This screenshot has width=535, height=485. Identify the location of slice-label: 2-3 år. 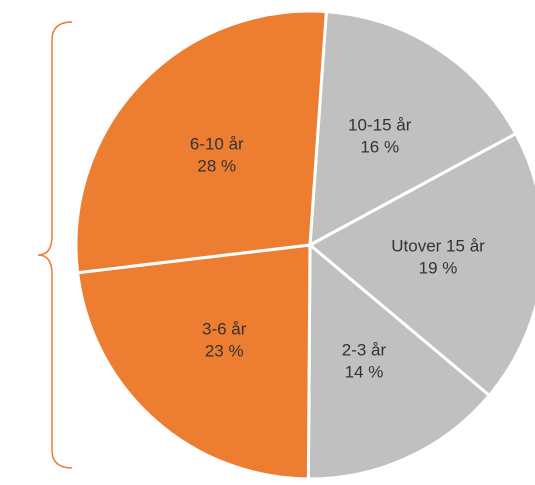
(364, 349).